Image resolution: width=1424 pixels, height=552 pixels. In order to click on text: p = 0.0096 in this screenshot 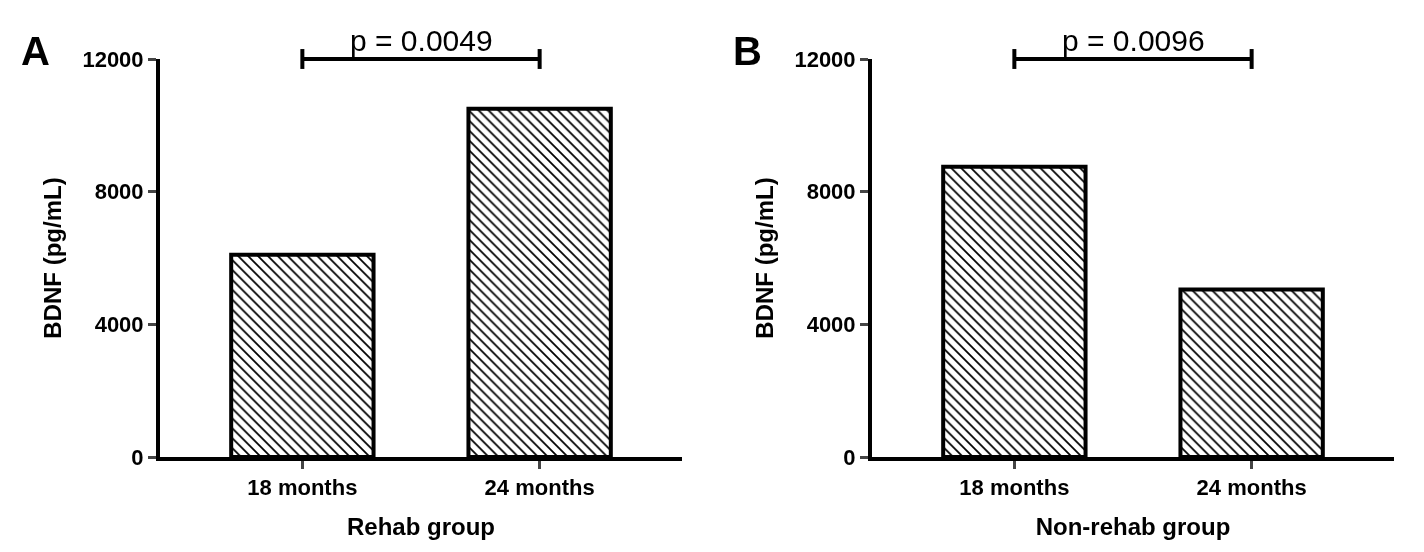, I will do `click(1133, 40)`.